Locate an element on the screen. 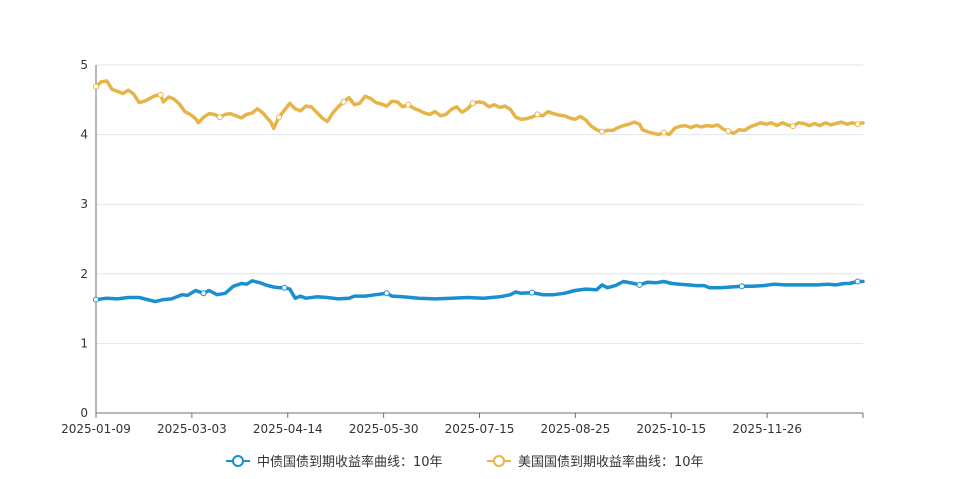  x-tick-label: 2025-08-25 is located at coordinates (576, 429).